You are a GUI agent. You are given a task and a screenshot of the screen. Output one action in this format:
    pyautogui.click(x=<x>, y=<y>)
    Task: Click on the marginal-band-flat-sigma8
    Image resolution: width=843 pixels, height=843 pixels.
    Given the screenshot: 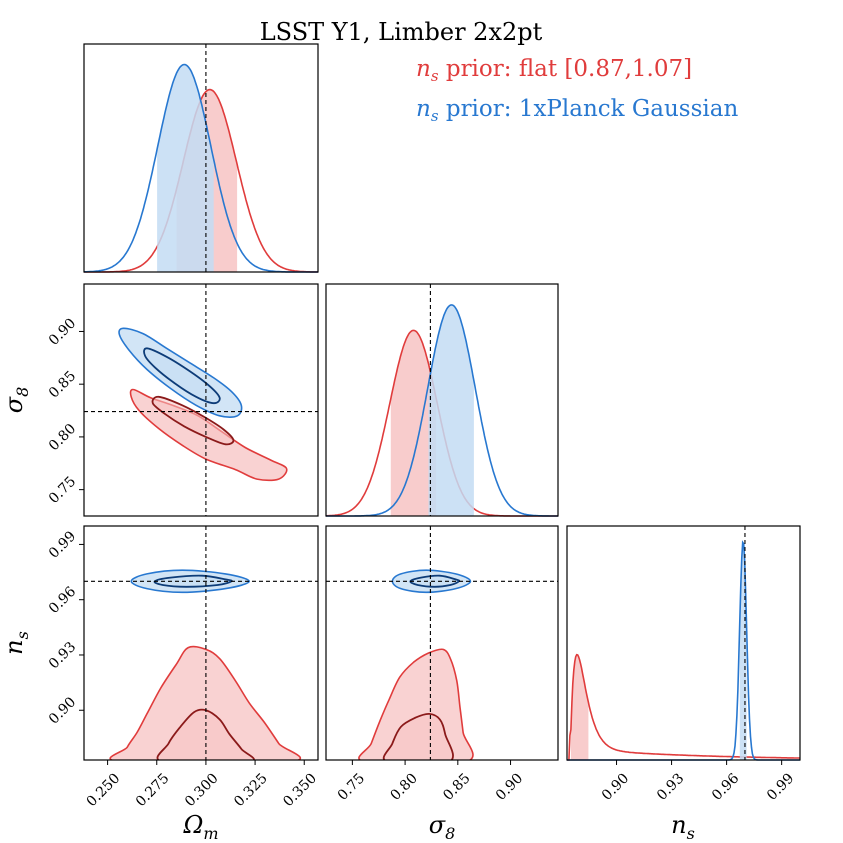 What is the action you would take?
    pyautogui.click(x=413, y=423)
    